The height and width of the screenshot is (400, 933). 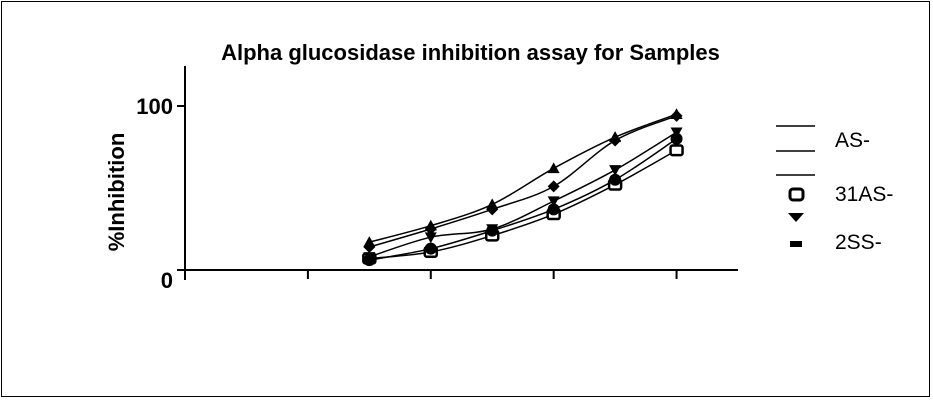 What do you see at coordinates (834, 189) in the screenshot?
I see `legend: AS- 31AS- 2SS-` at bounding box center [834, 189].